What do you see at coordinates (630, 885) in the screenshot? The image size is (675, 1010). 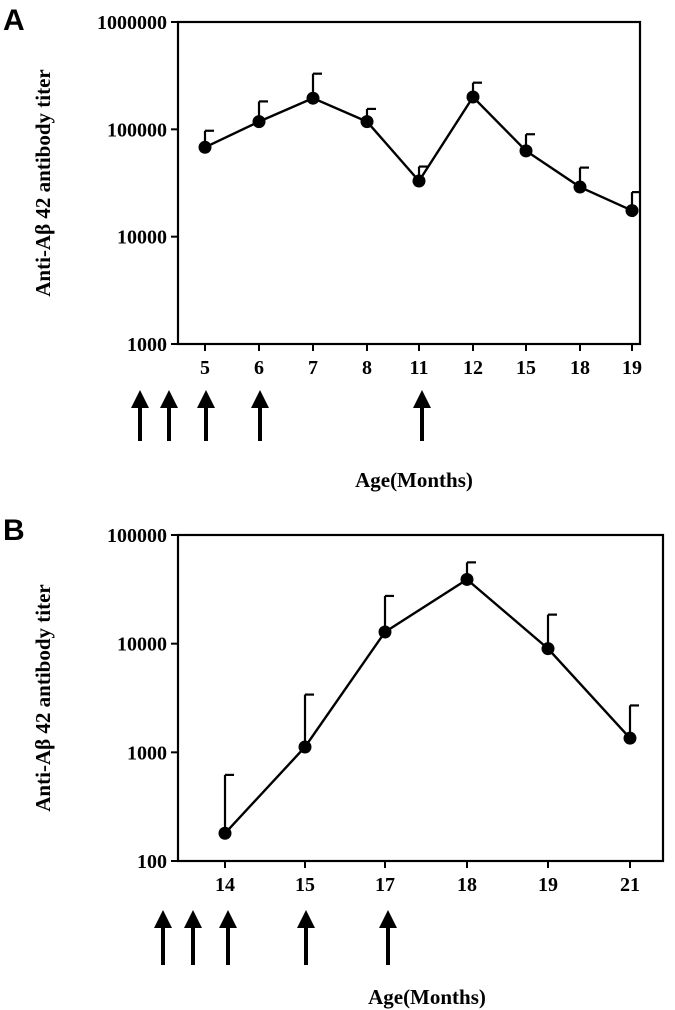 I see `x-tick-label: 21` at bounding box center [630, 885].